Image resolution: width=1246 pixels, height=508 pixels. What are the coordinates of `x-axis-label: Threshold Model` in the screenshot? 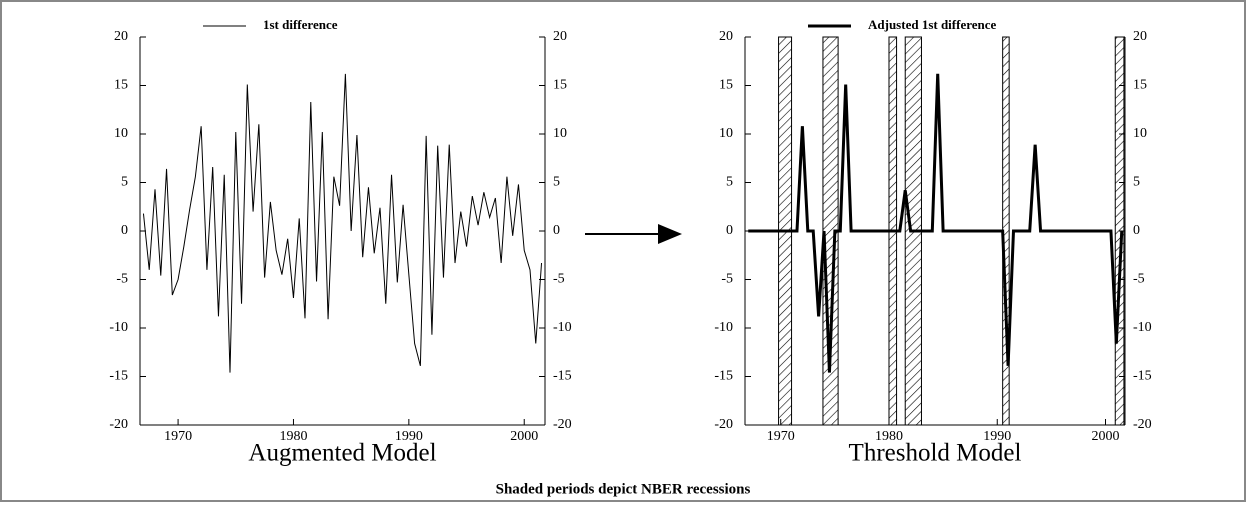 It's located at (935, 453).